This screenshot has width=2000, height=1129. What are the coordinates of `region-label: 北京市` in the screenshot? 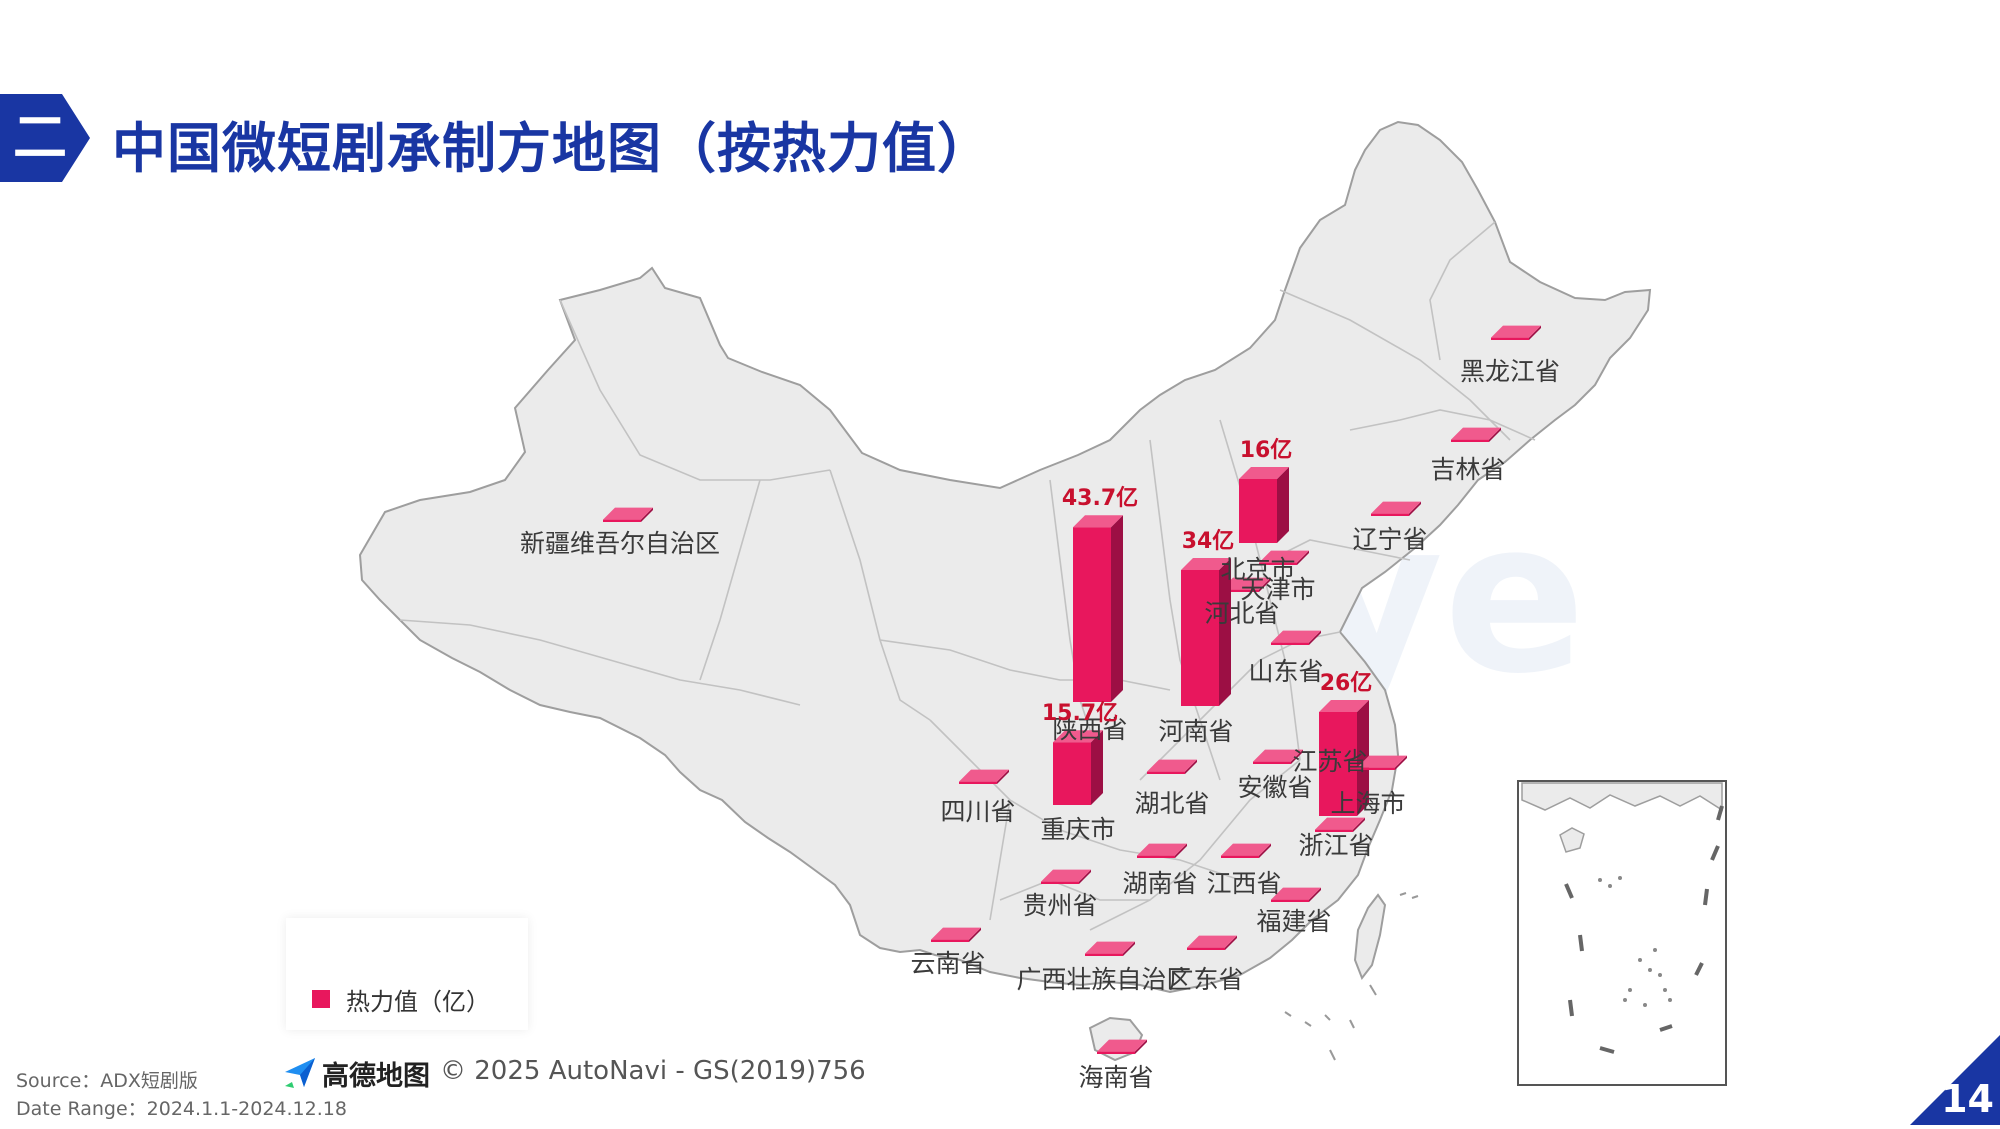 It's located at (1257, 569).